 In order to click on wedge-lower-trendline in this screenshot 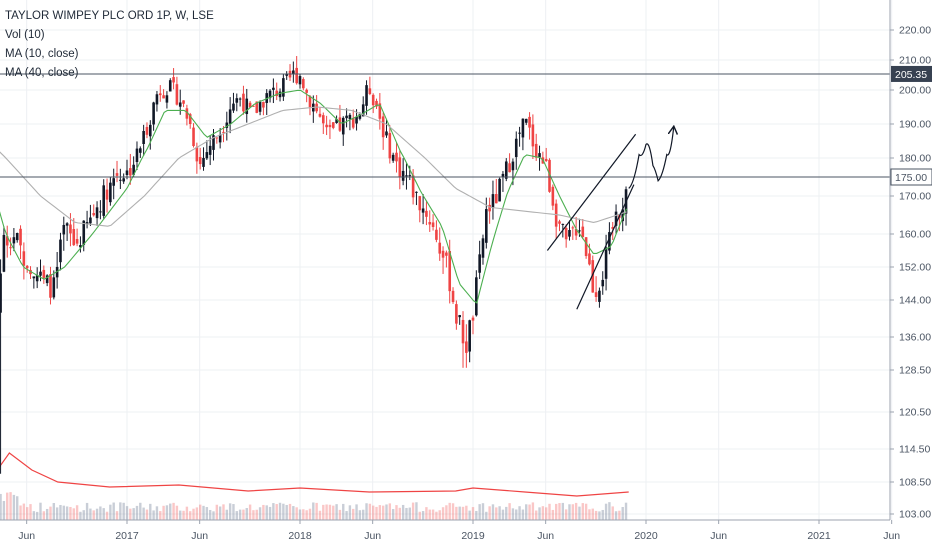, I will do `click(605, 247)`.